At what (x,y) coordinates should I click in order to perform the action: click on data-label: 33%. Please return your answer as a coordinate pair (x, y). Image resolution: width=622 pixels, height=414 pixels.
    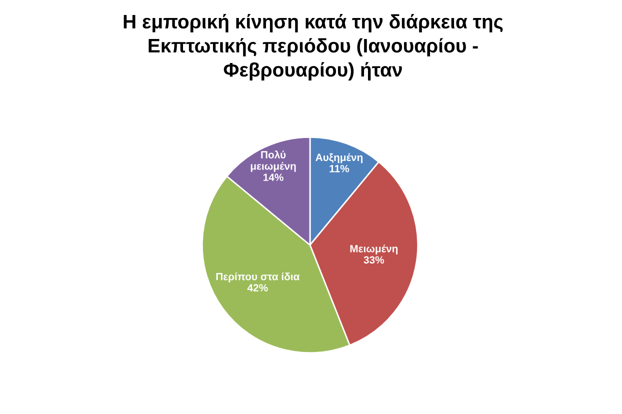
    Looking at the image, I should click on (374, 260).